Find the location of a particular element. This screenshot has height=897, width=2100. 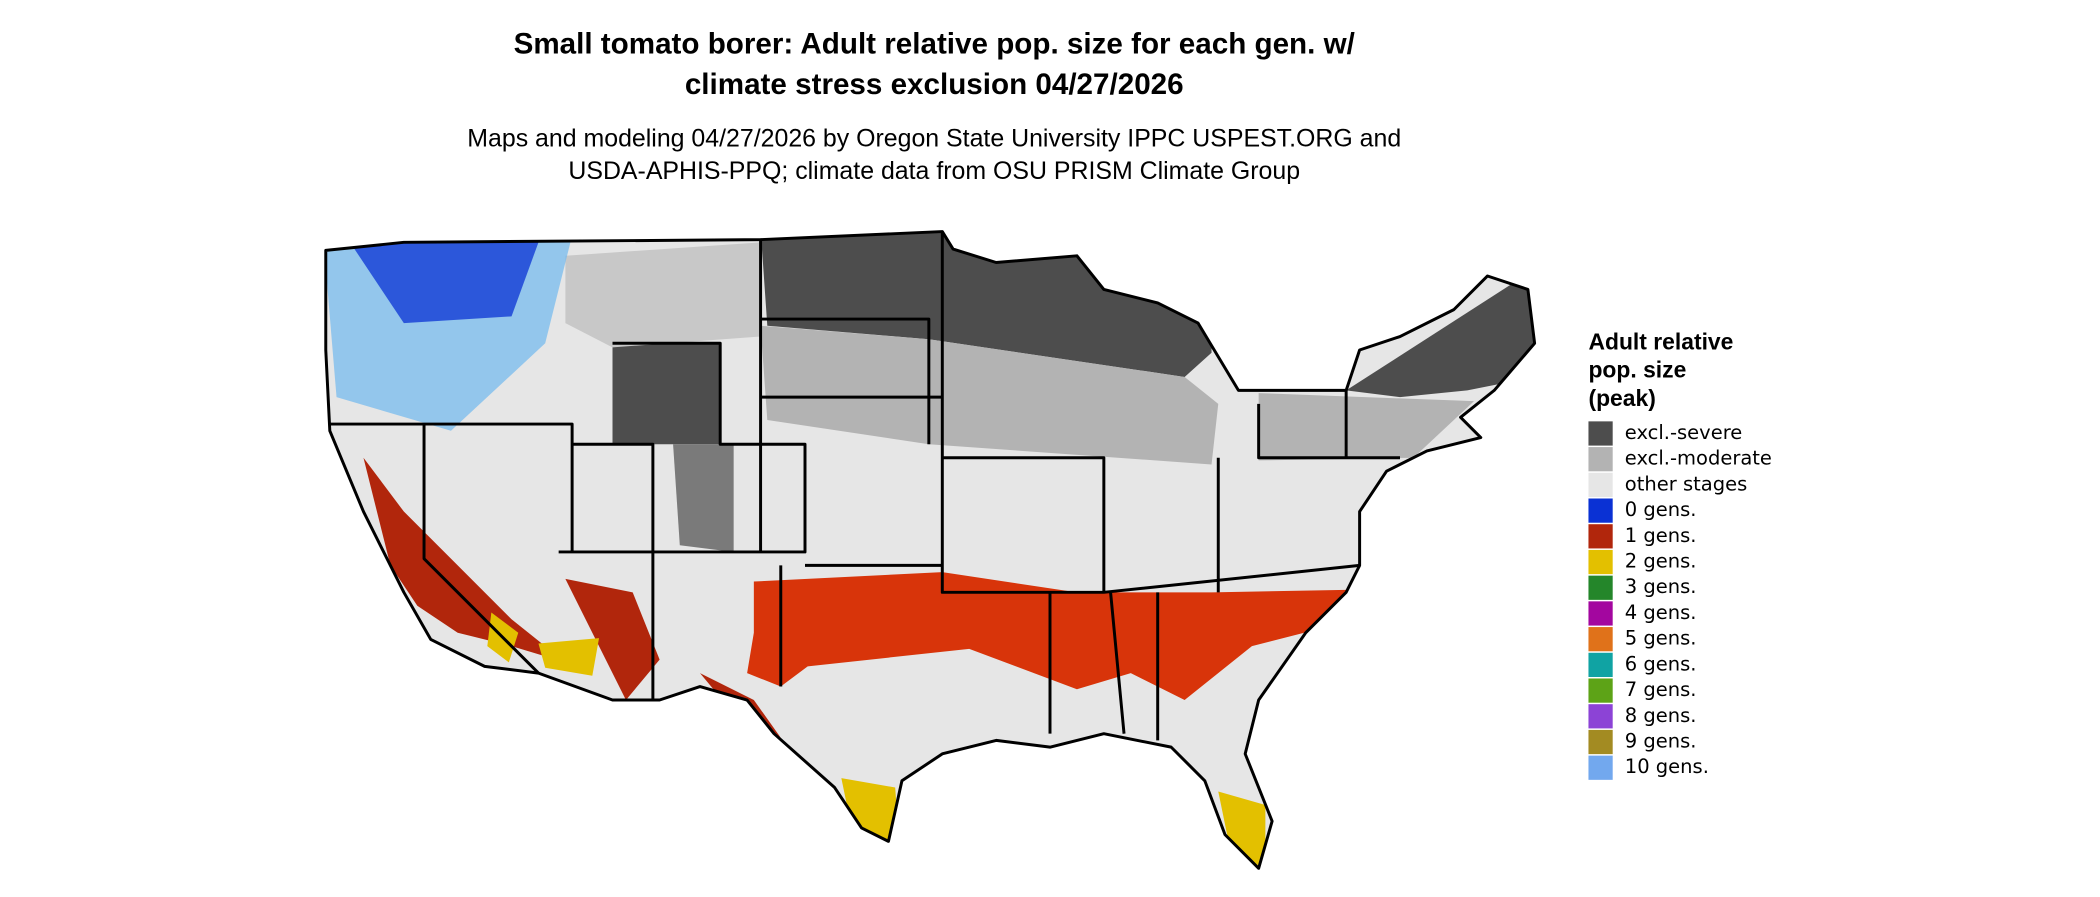

legend-label: 8 gens. is located at coordinates (1661, 715).